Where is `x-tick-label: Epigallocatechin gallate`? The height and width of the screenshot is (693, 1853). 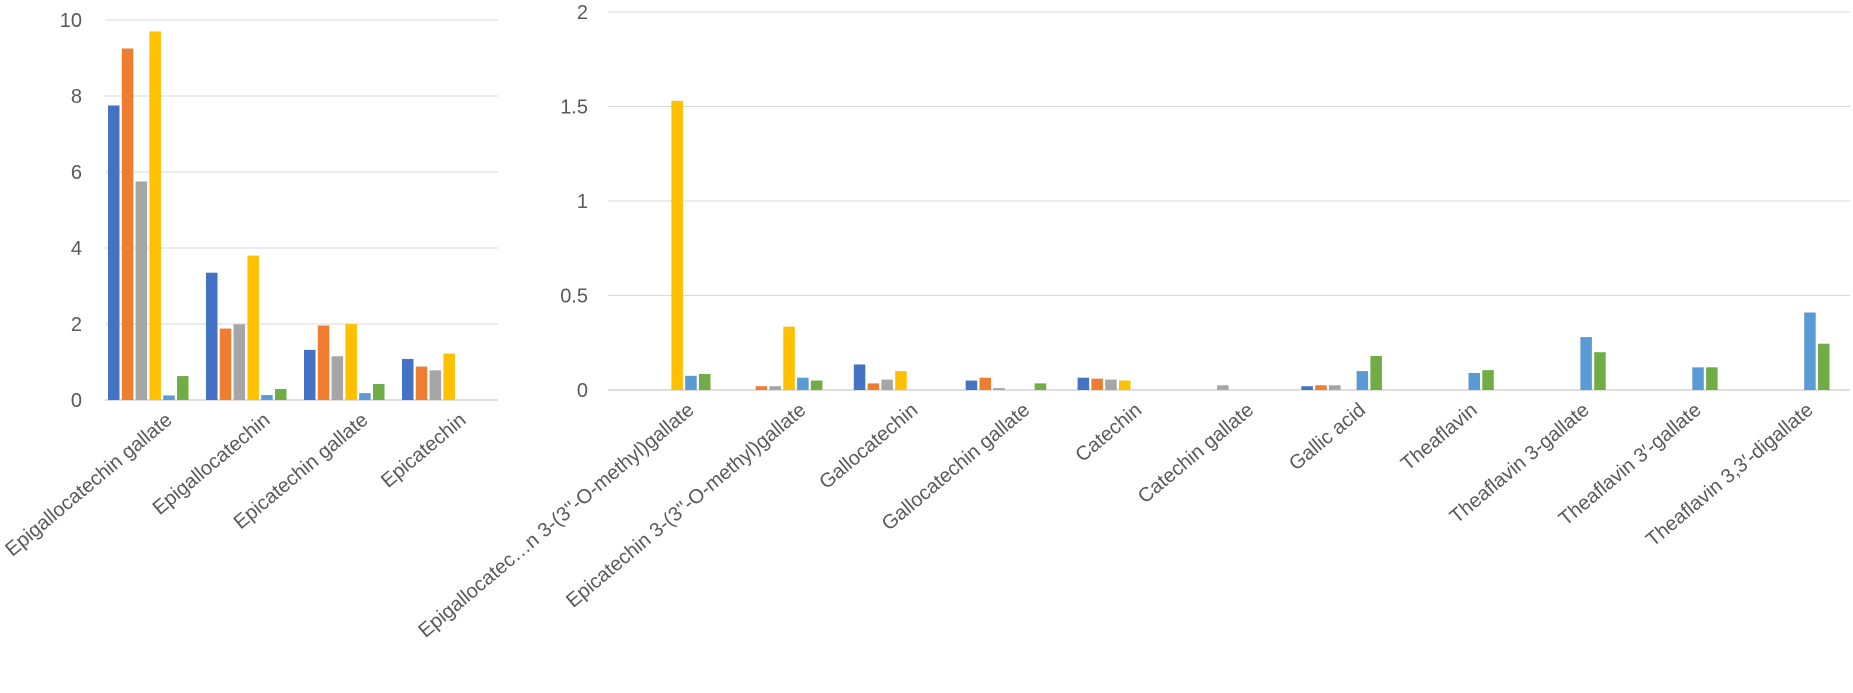 x-tick-label: Epigallocatechin gallate is located at coordinates (88, 485).